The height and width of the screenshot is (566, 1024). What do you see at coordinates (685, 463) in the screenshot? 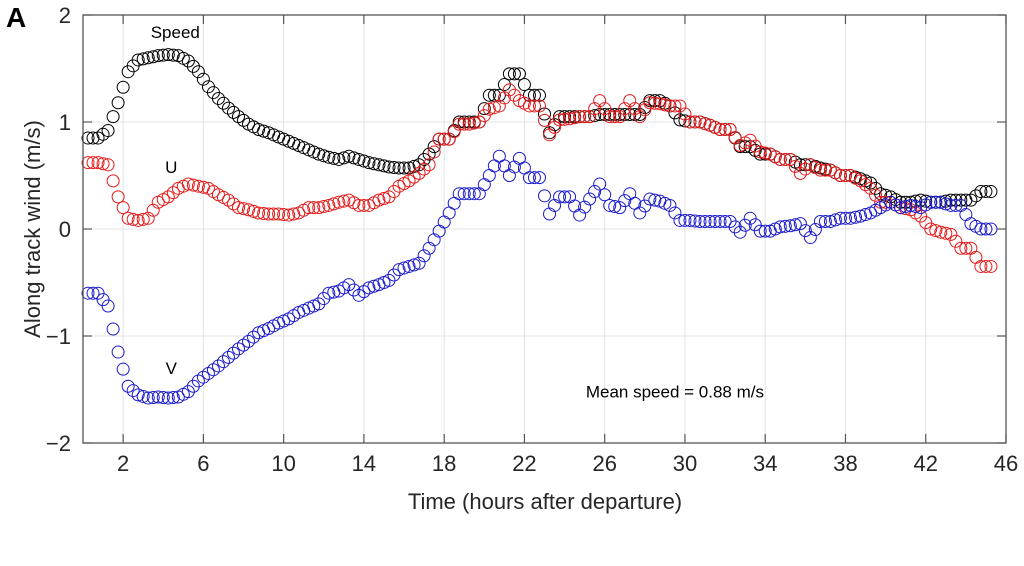
I see `x-tick-label: 30` at bounding box center [685, 463].